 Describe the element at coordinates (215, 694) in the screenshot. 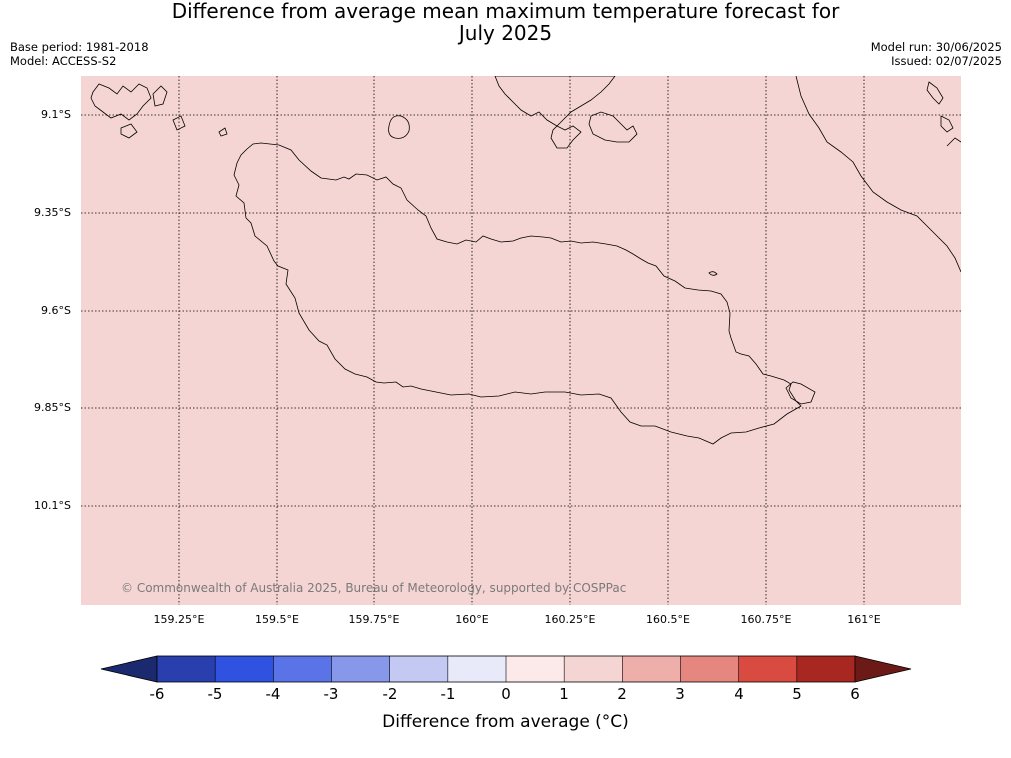

I see `colorbar-label: -5` at that location.